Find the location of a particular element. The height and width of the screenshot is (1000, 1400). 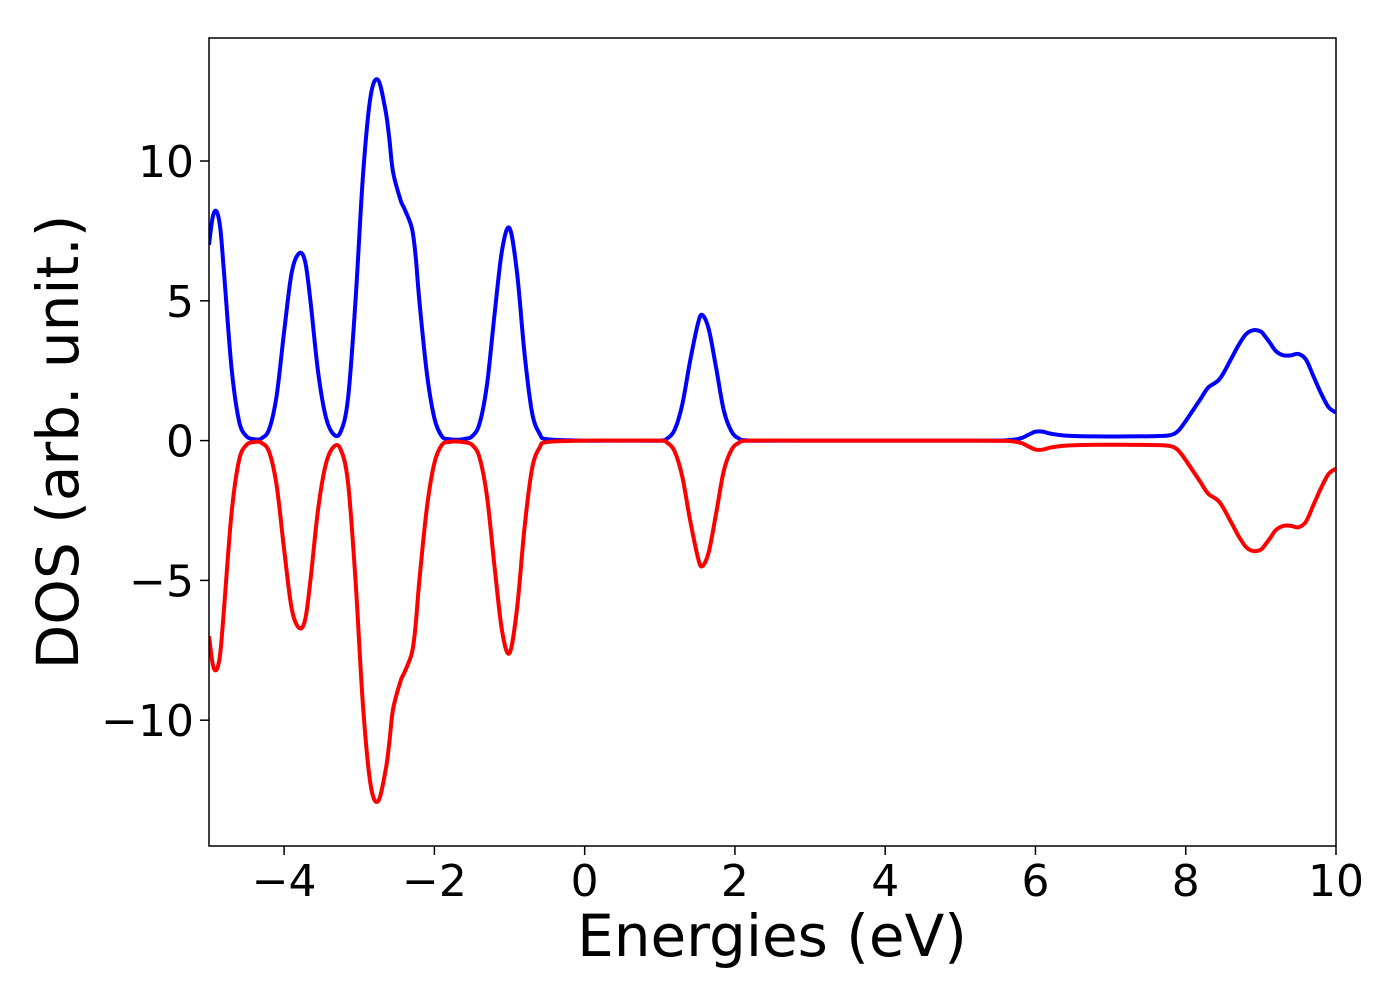

y-tick-label: 5 is located at coordinates (180, 302).